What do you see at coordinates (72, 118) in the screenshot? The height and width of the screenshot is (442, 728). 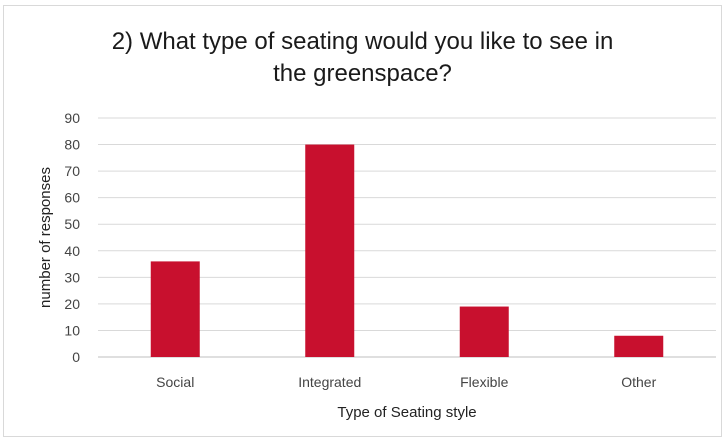 I see `y-tick-label: 90` at bounding box center [72, 118].